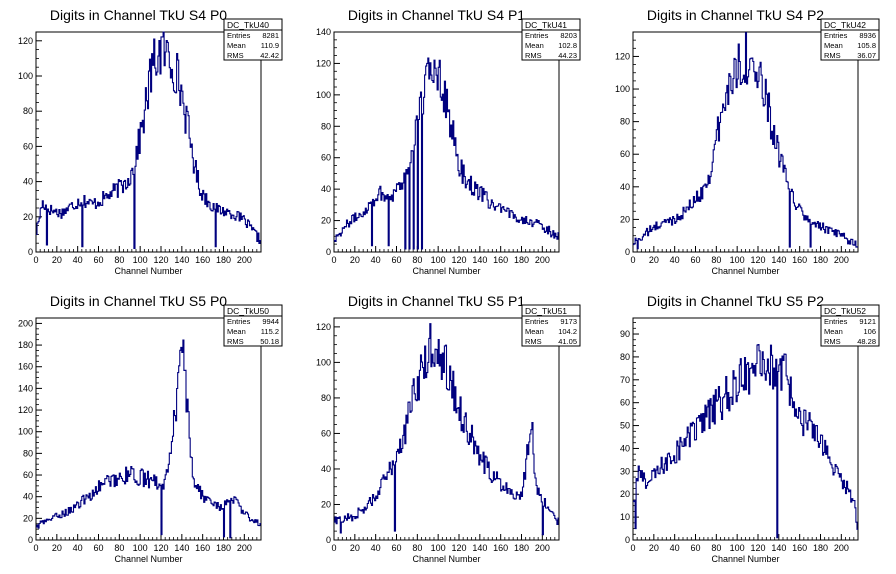  I want to click on stats-box-name: DC_TkU40, so click(248, 25).